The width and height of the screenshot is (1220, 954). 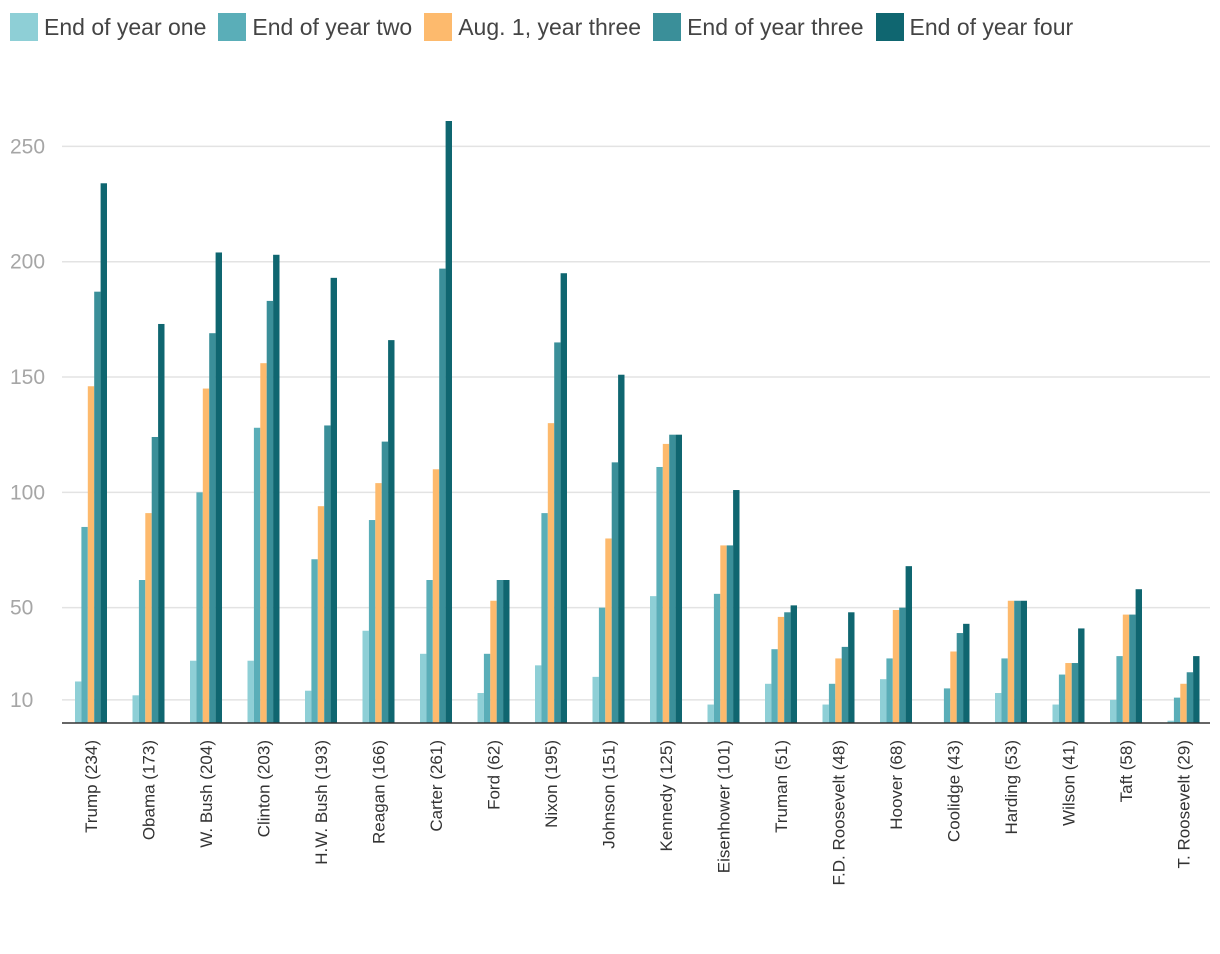 What do you see at coordinates (332, 26) in the screenshot?
I see `legend-label: End of year two` at bounding box center [332, 26].